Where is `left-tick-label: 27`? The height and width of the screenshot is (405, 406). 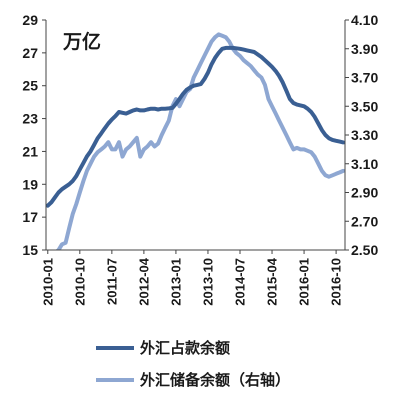
left-tick-label: 27 is located at coordinates (30, 53).